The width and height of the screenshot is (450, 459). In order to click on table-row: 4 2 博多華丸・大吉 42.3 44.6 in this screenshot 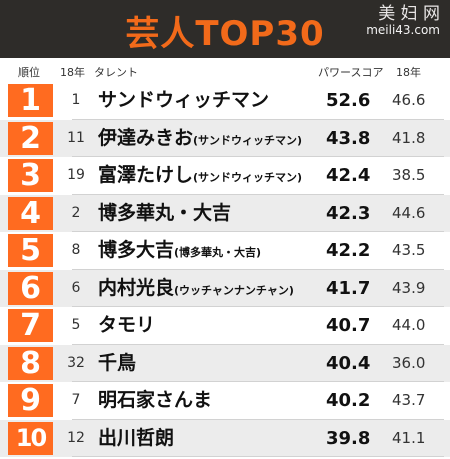, I will do `click(225, 213)`.